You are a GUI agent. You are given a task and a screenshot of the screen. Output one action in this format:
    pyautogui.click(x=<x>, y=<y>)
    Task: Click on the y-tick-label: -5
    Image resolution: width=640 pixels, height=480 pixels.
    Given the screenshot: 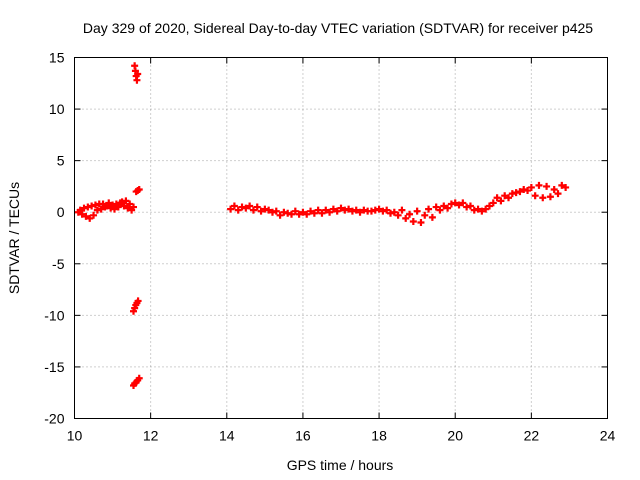 What is the action you would take?
    pyautogui.click(x=58, y=264)
    